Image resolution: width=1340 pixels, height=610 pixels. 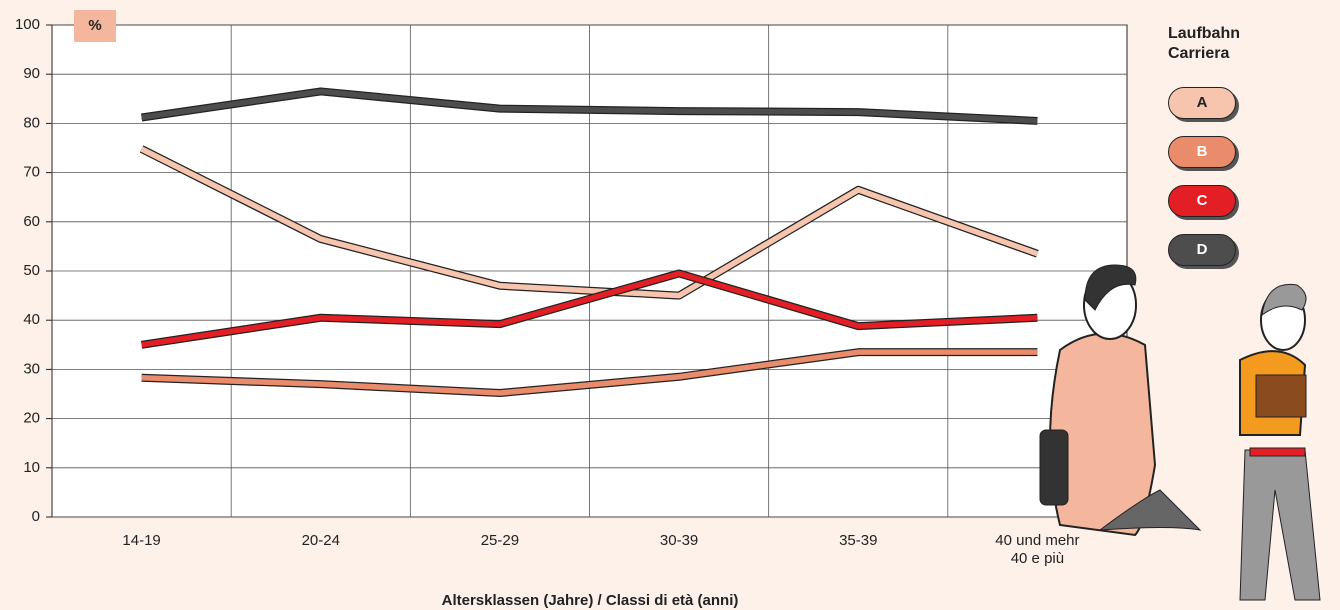 I want to click on y-tick-label: 40, so click(x=31, y=319).